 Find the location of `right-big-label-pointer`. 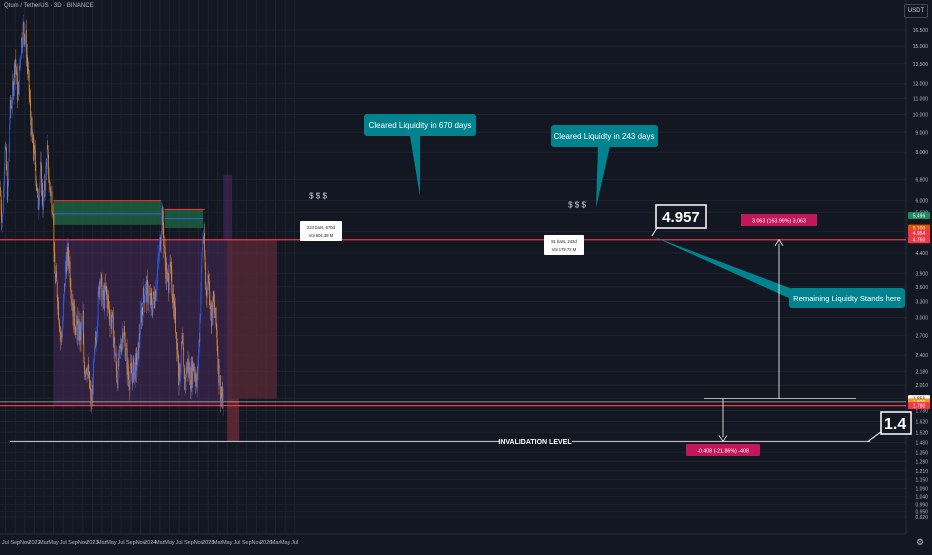

right-big-label-pointer is located at coordinates (875, 436).